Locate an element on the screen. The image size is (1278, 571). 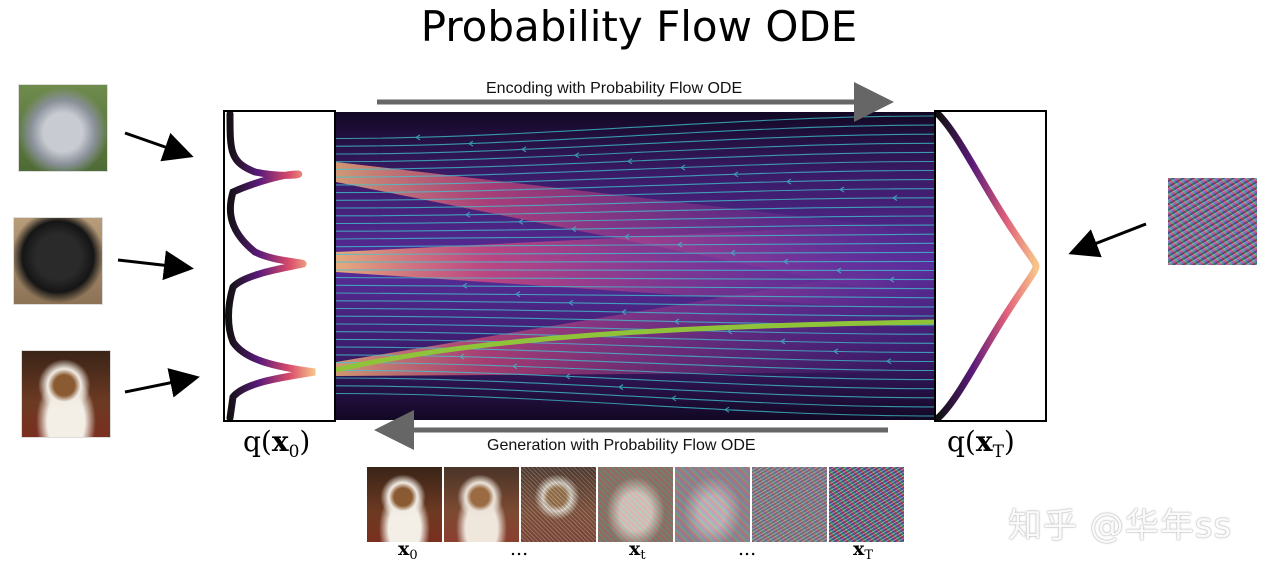
q-xT-label: q(xT) is located at coordinates (981, 443).